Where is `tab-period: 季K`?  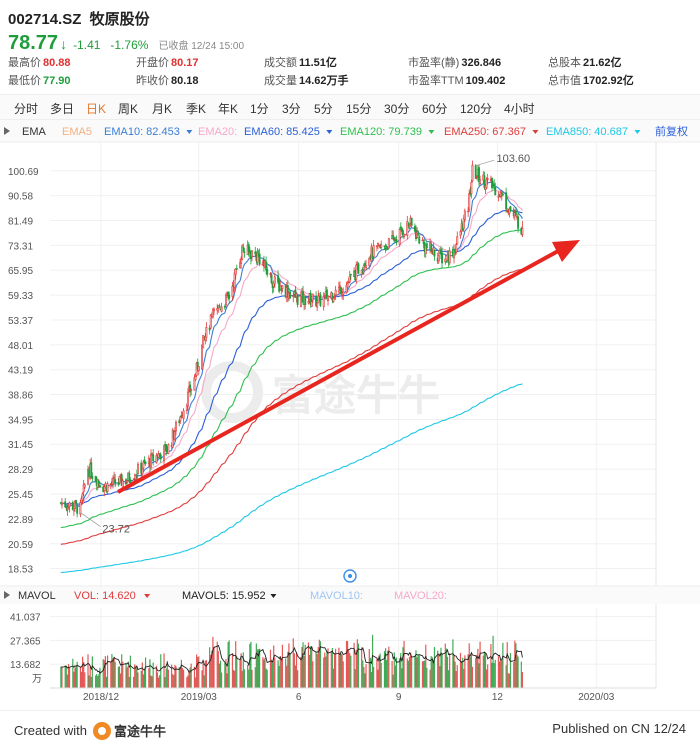 tab-period: 季K is located at coordinates (196, 109).